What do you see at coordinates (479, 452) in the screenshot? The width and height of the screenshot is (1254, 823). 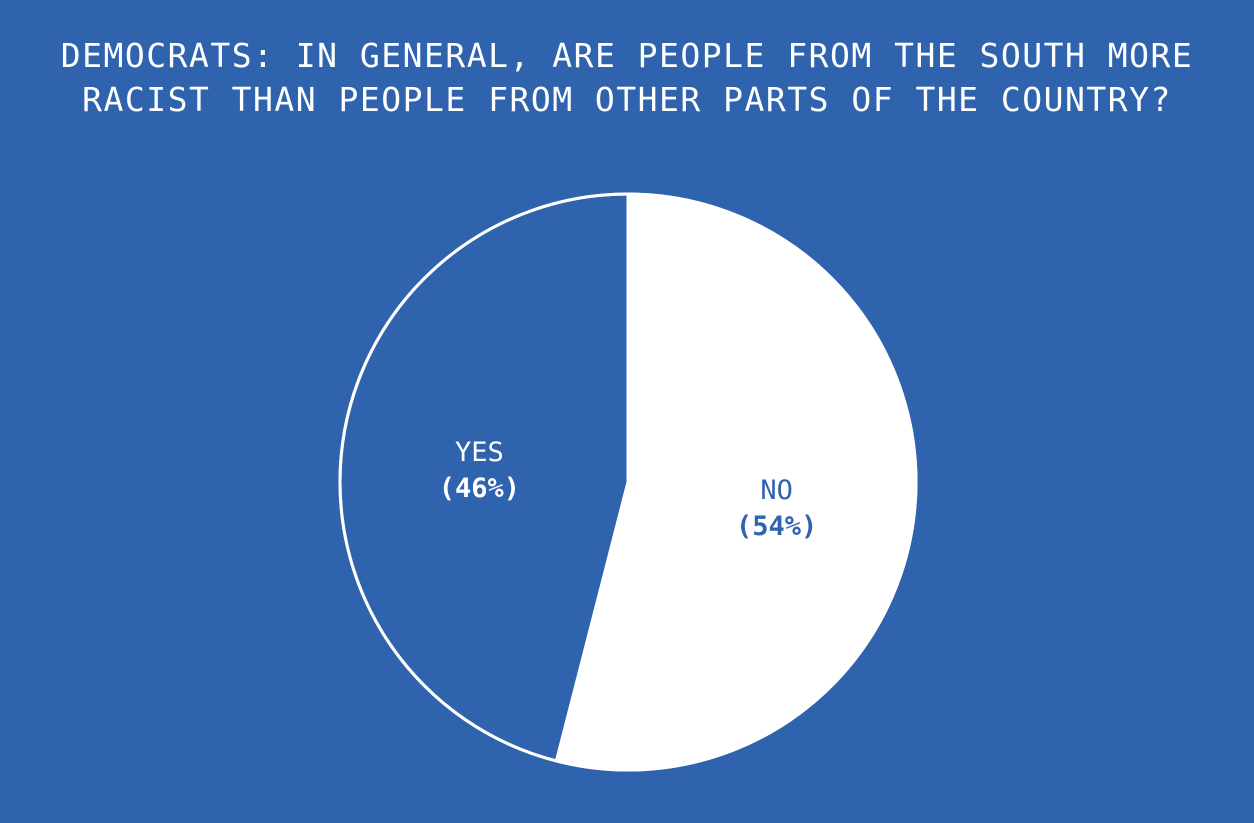 I see `slice-label-yes: YES` at bounding box center [479, 452].